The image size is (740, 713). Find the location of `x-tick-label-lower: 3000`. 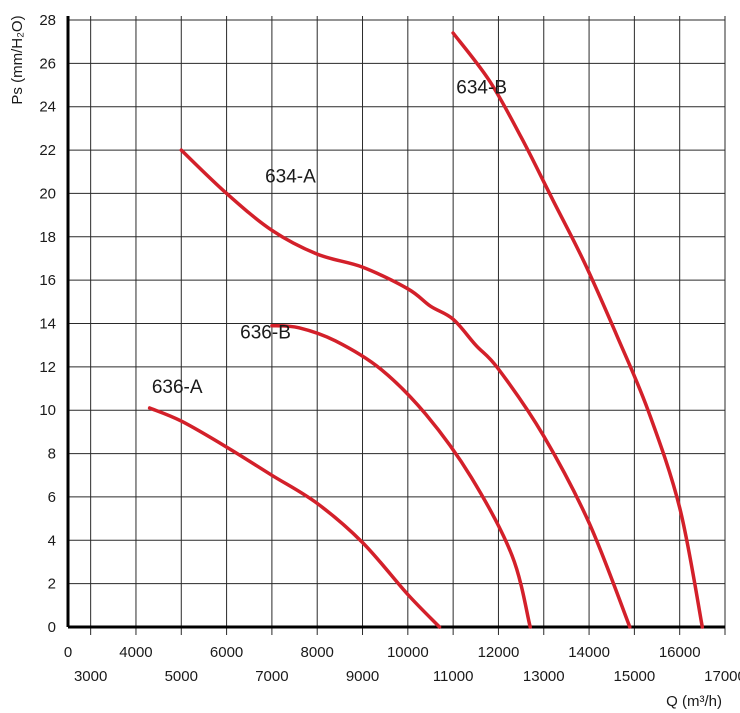

x-tick-label-lower: 3000 is located at coordinates (90, 676).